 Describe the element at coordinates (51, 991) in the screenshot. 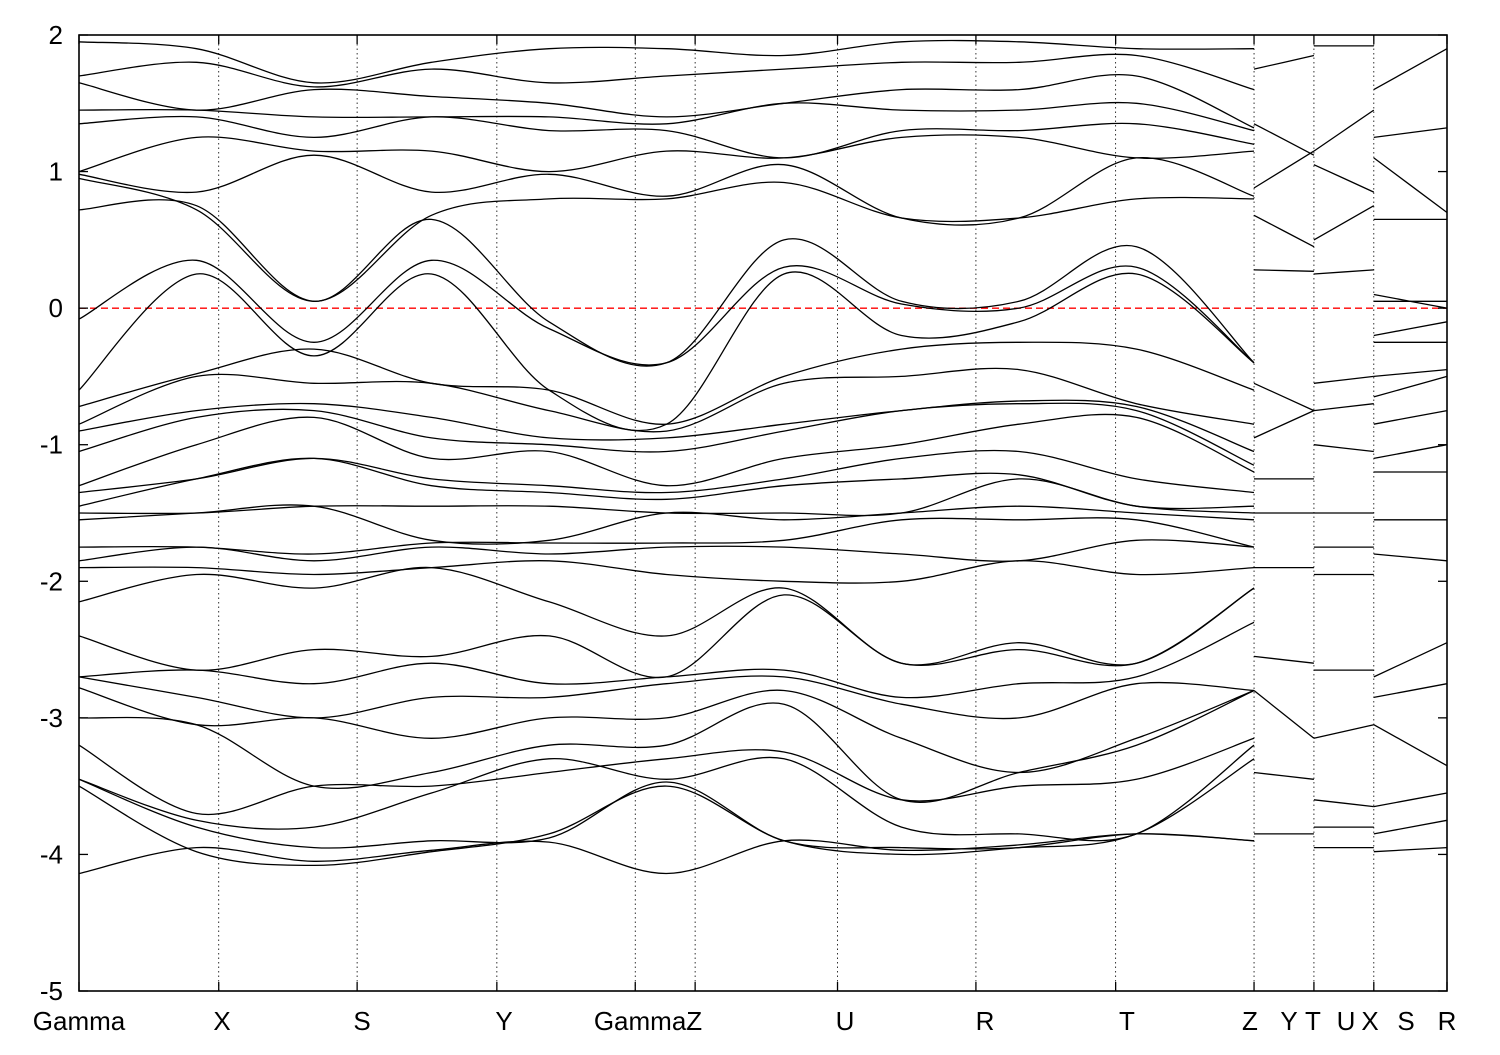

I see `y-tick-label: -5` at that location.